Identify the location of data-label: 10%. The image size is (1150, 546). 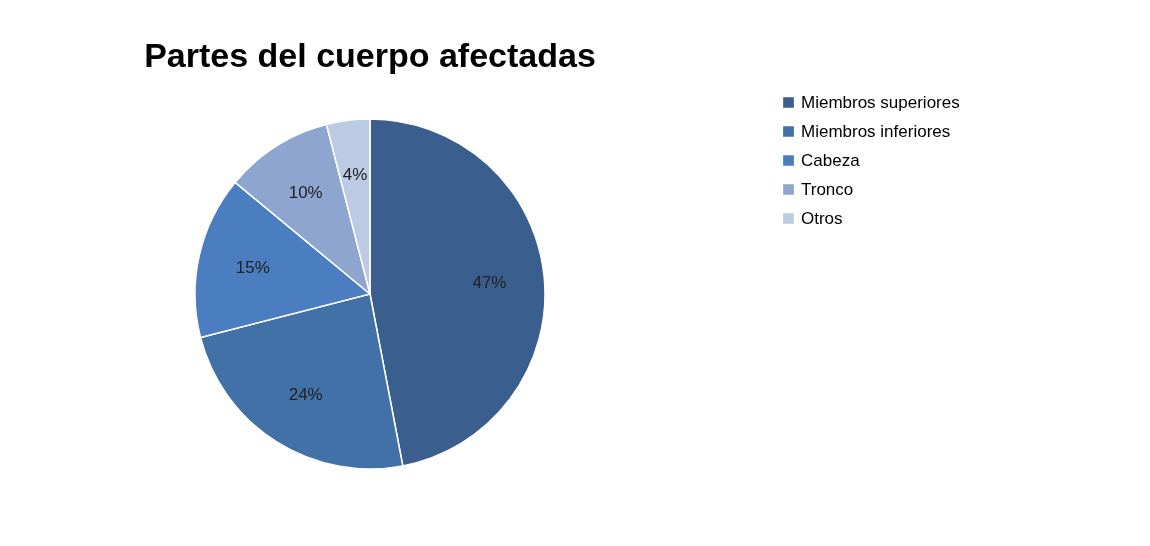
(305, 192).